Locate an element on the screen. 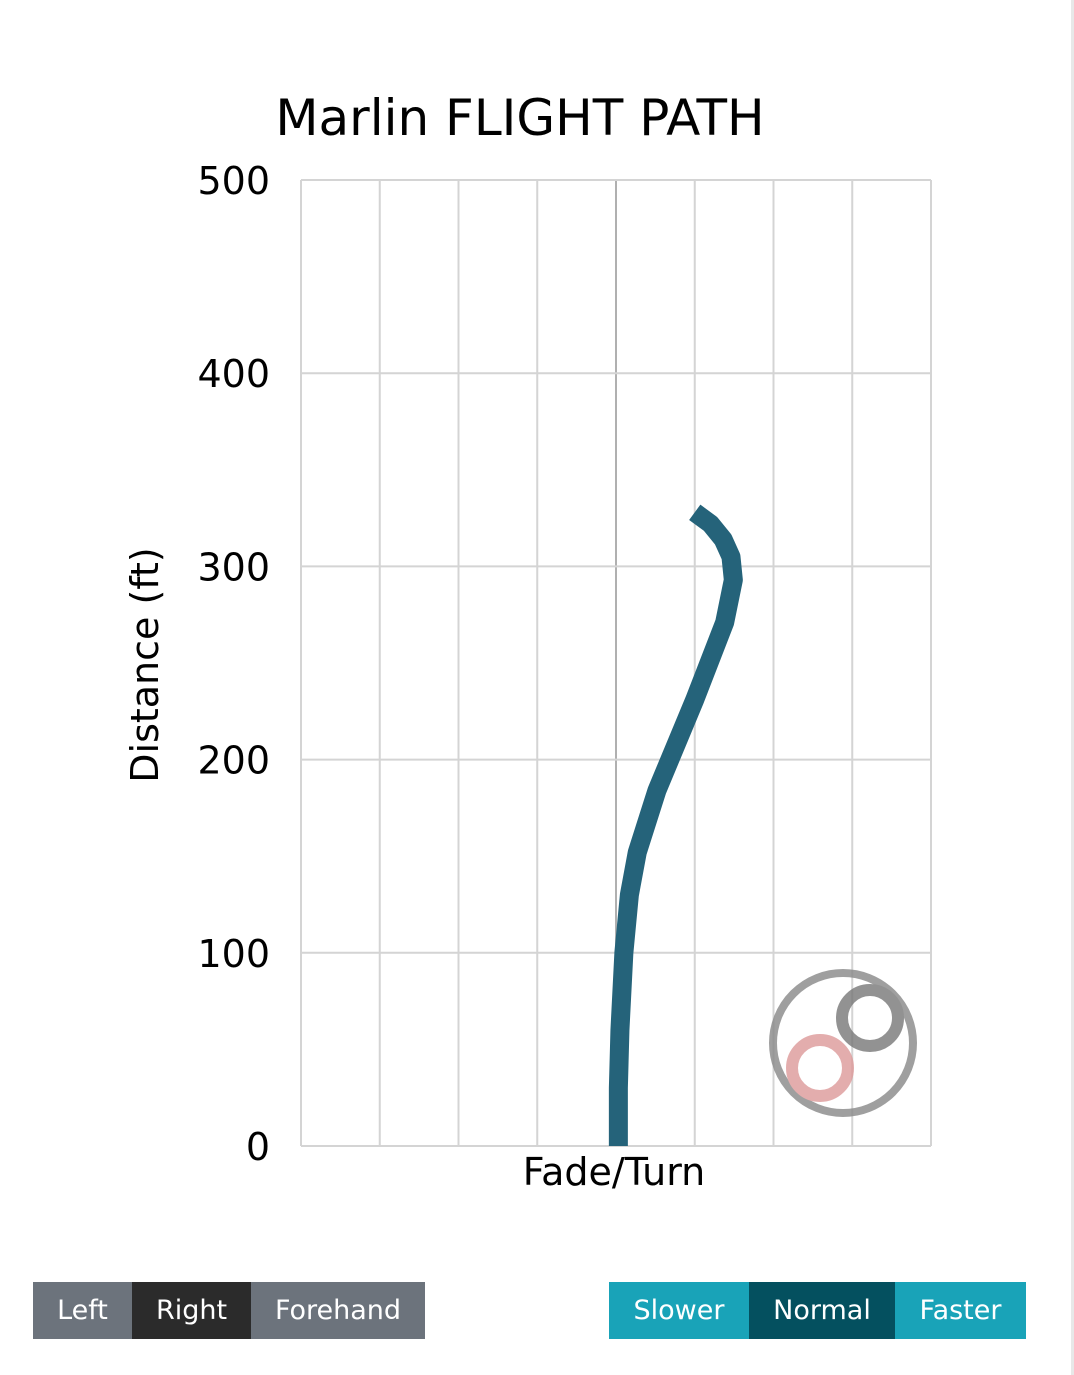 The width and height of the screenshot is (1074, 1375). faster-button: Faster is located at coordinates (960, 1310).